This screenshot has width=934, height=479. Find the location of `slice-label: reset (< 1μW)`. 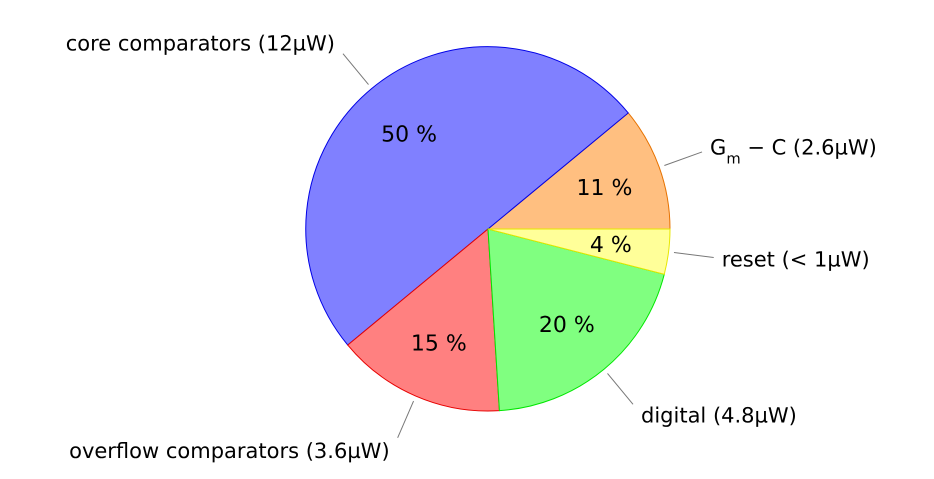

slice-label: reset (< 1μW) is located at coordinates (796, 260).